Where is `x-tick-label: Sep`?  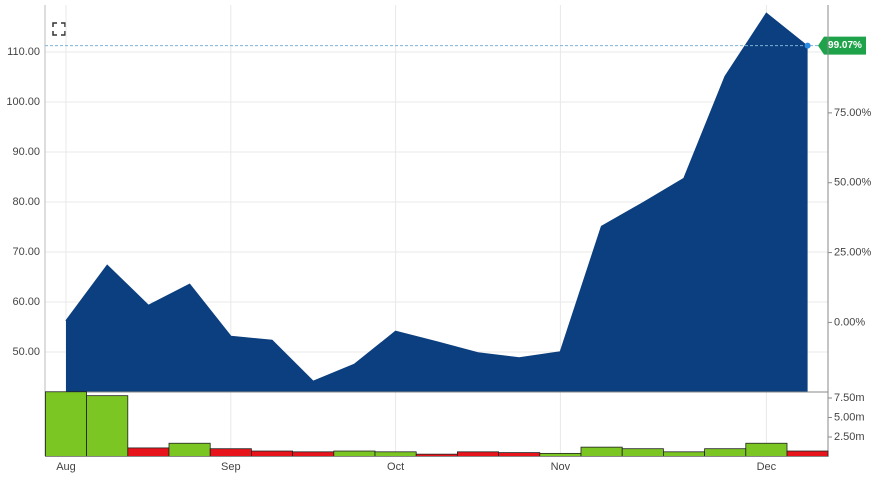
x-tick-label: Sep is located at coordinates (231, 467).